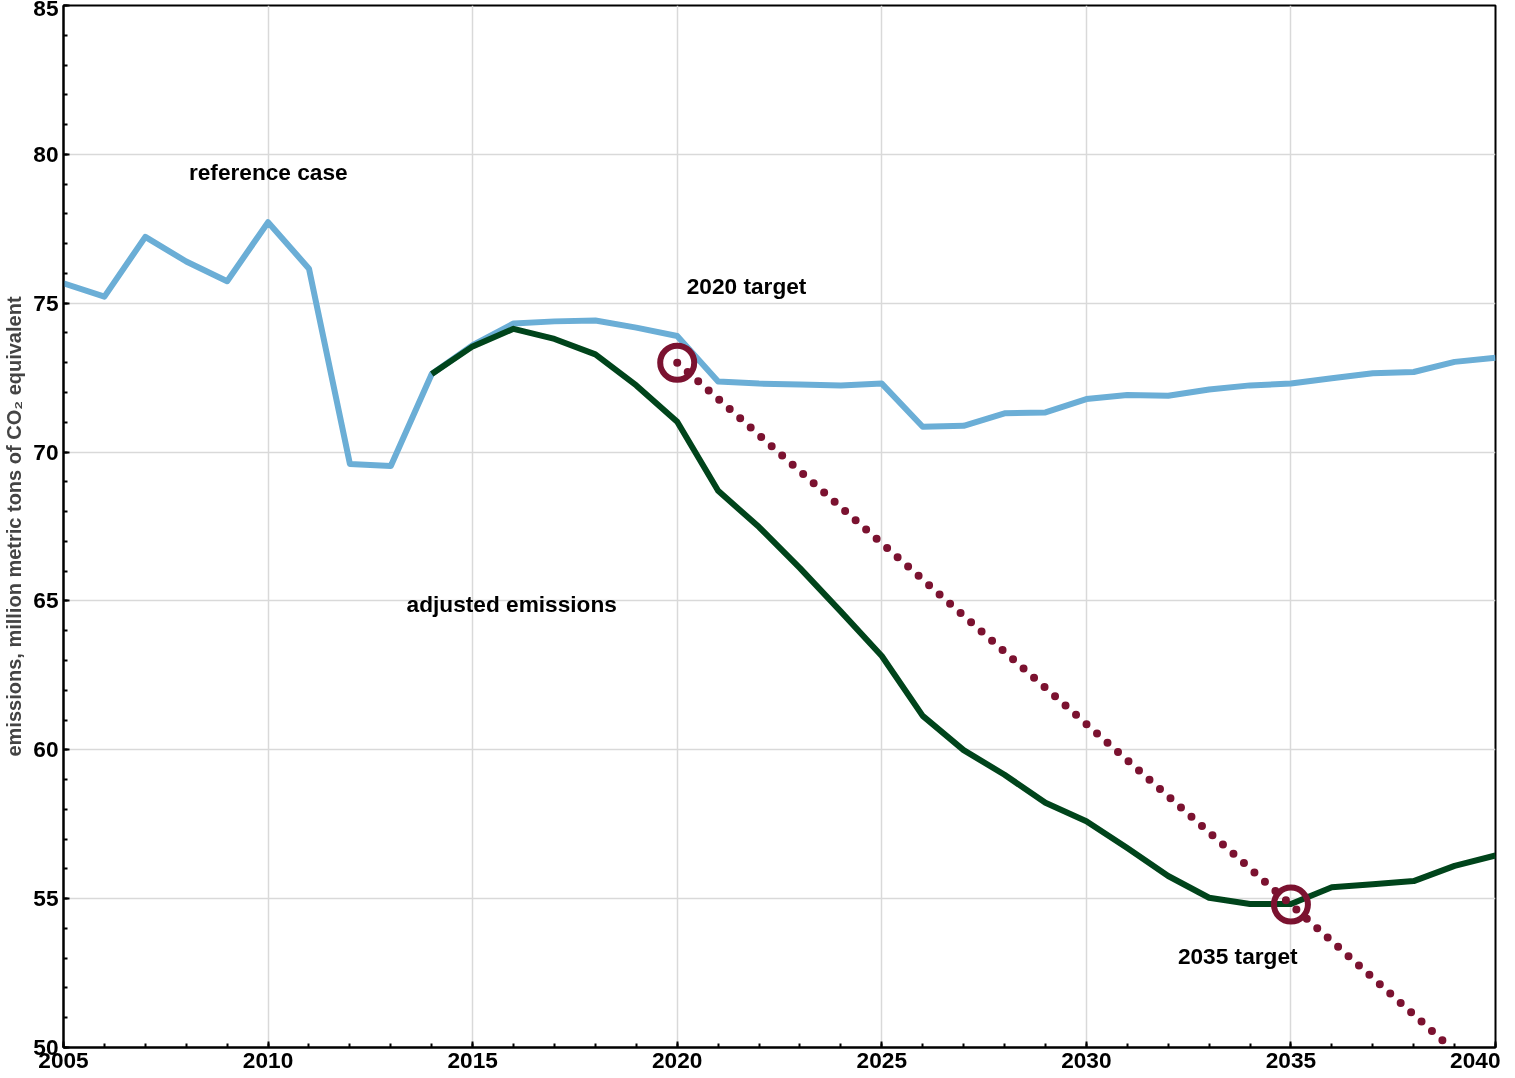  I want to click on y-tick-label: 85, so click(46, 10).